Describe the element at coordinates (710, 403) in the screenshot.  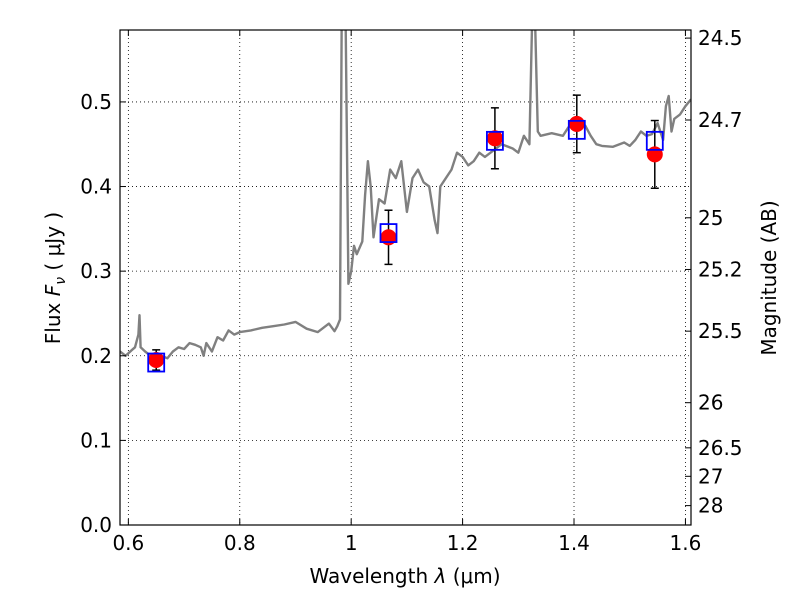
I see `mag-tick-label: 26` at that location.